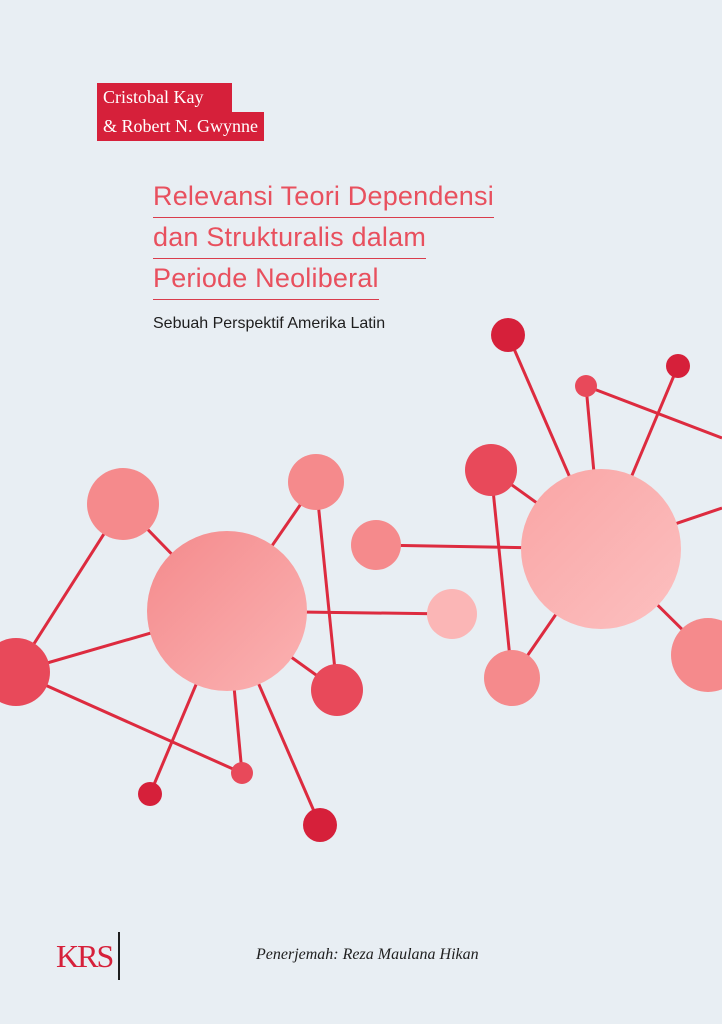  What do you see at coordinates (180, 126) in the screenshot?
I see `author-name: & Robert N. Gwynne` at bounding box center [180, 126].